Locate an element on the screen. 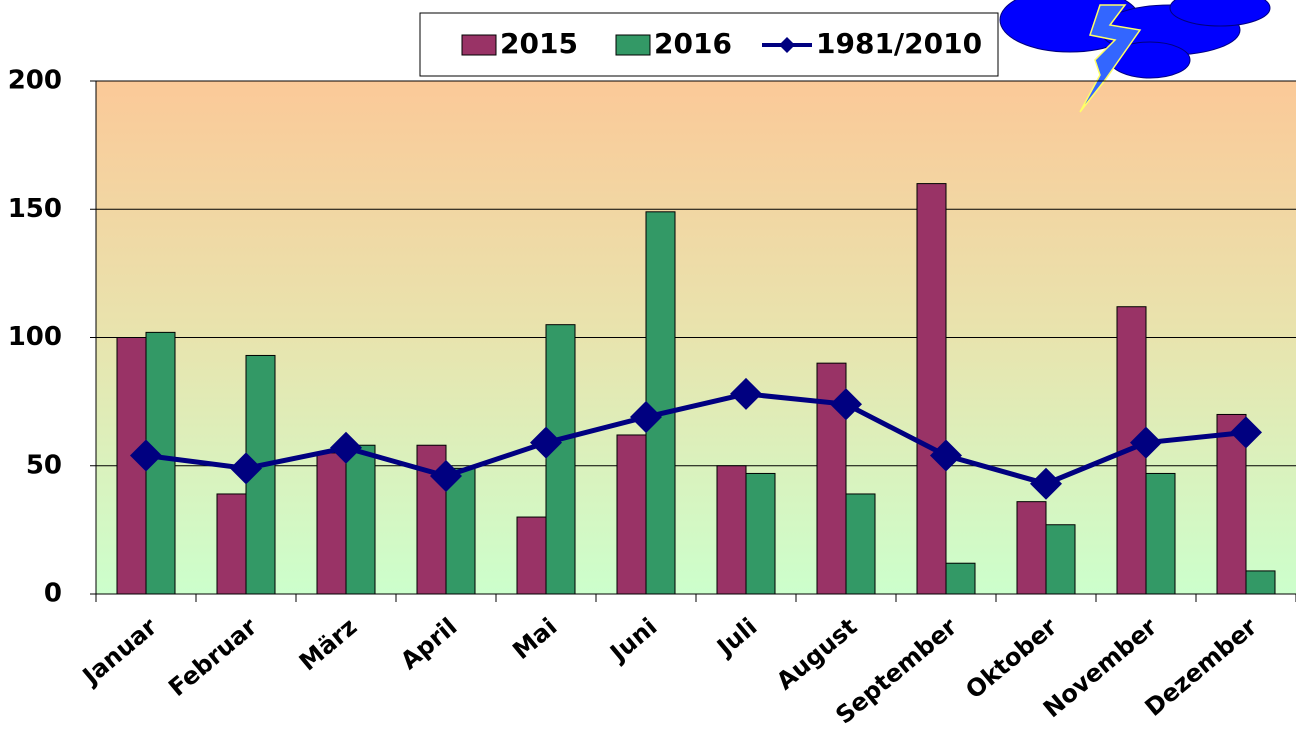 The width and height of the screenshot is (1296, 747). y-tick-label: 50 is located at coordinates (44, 465).